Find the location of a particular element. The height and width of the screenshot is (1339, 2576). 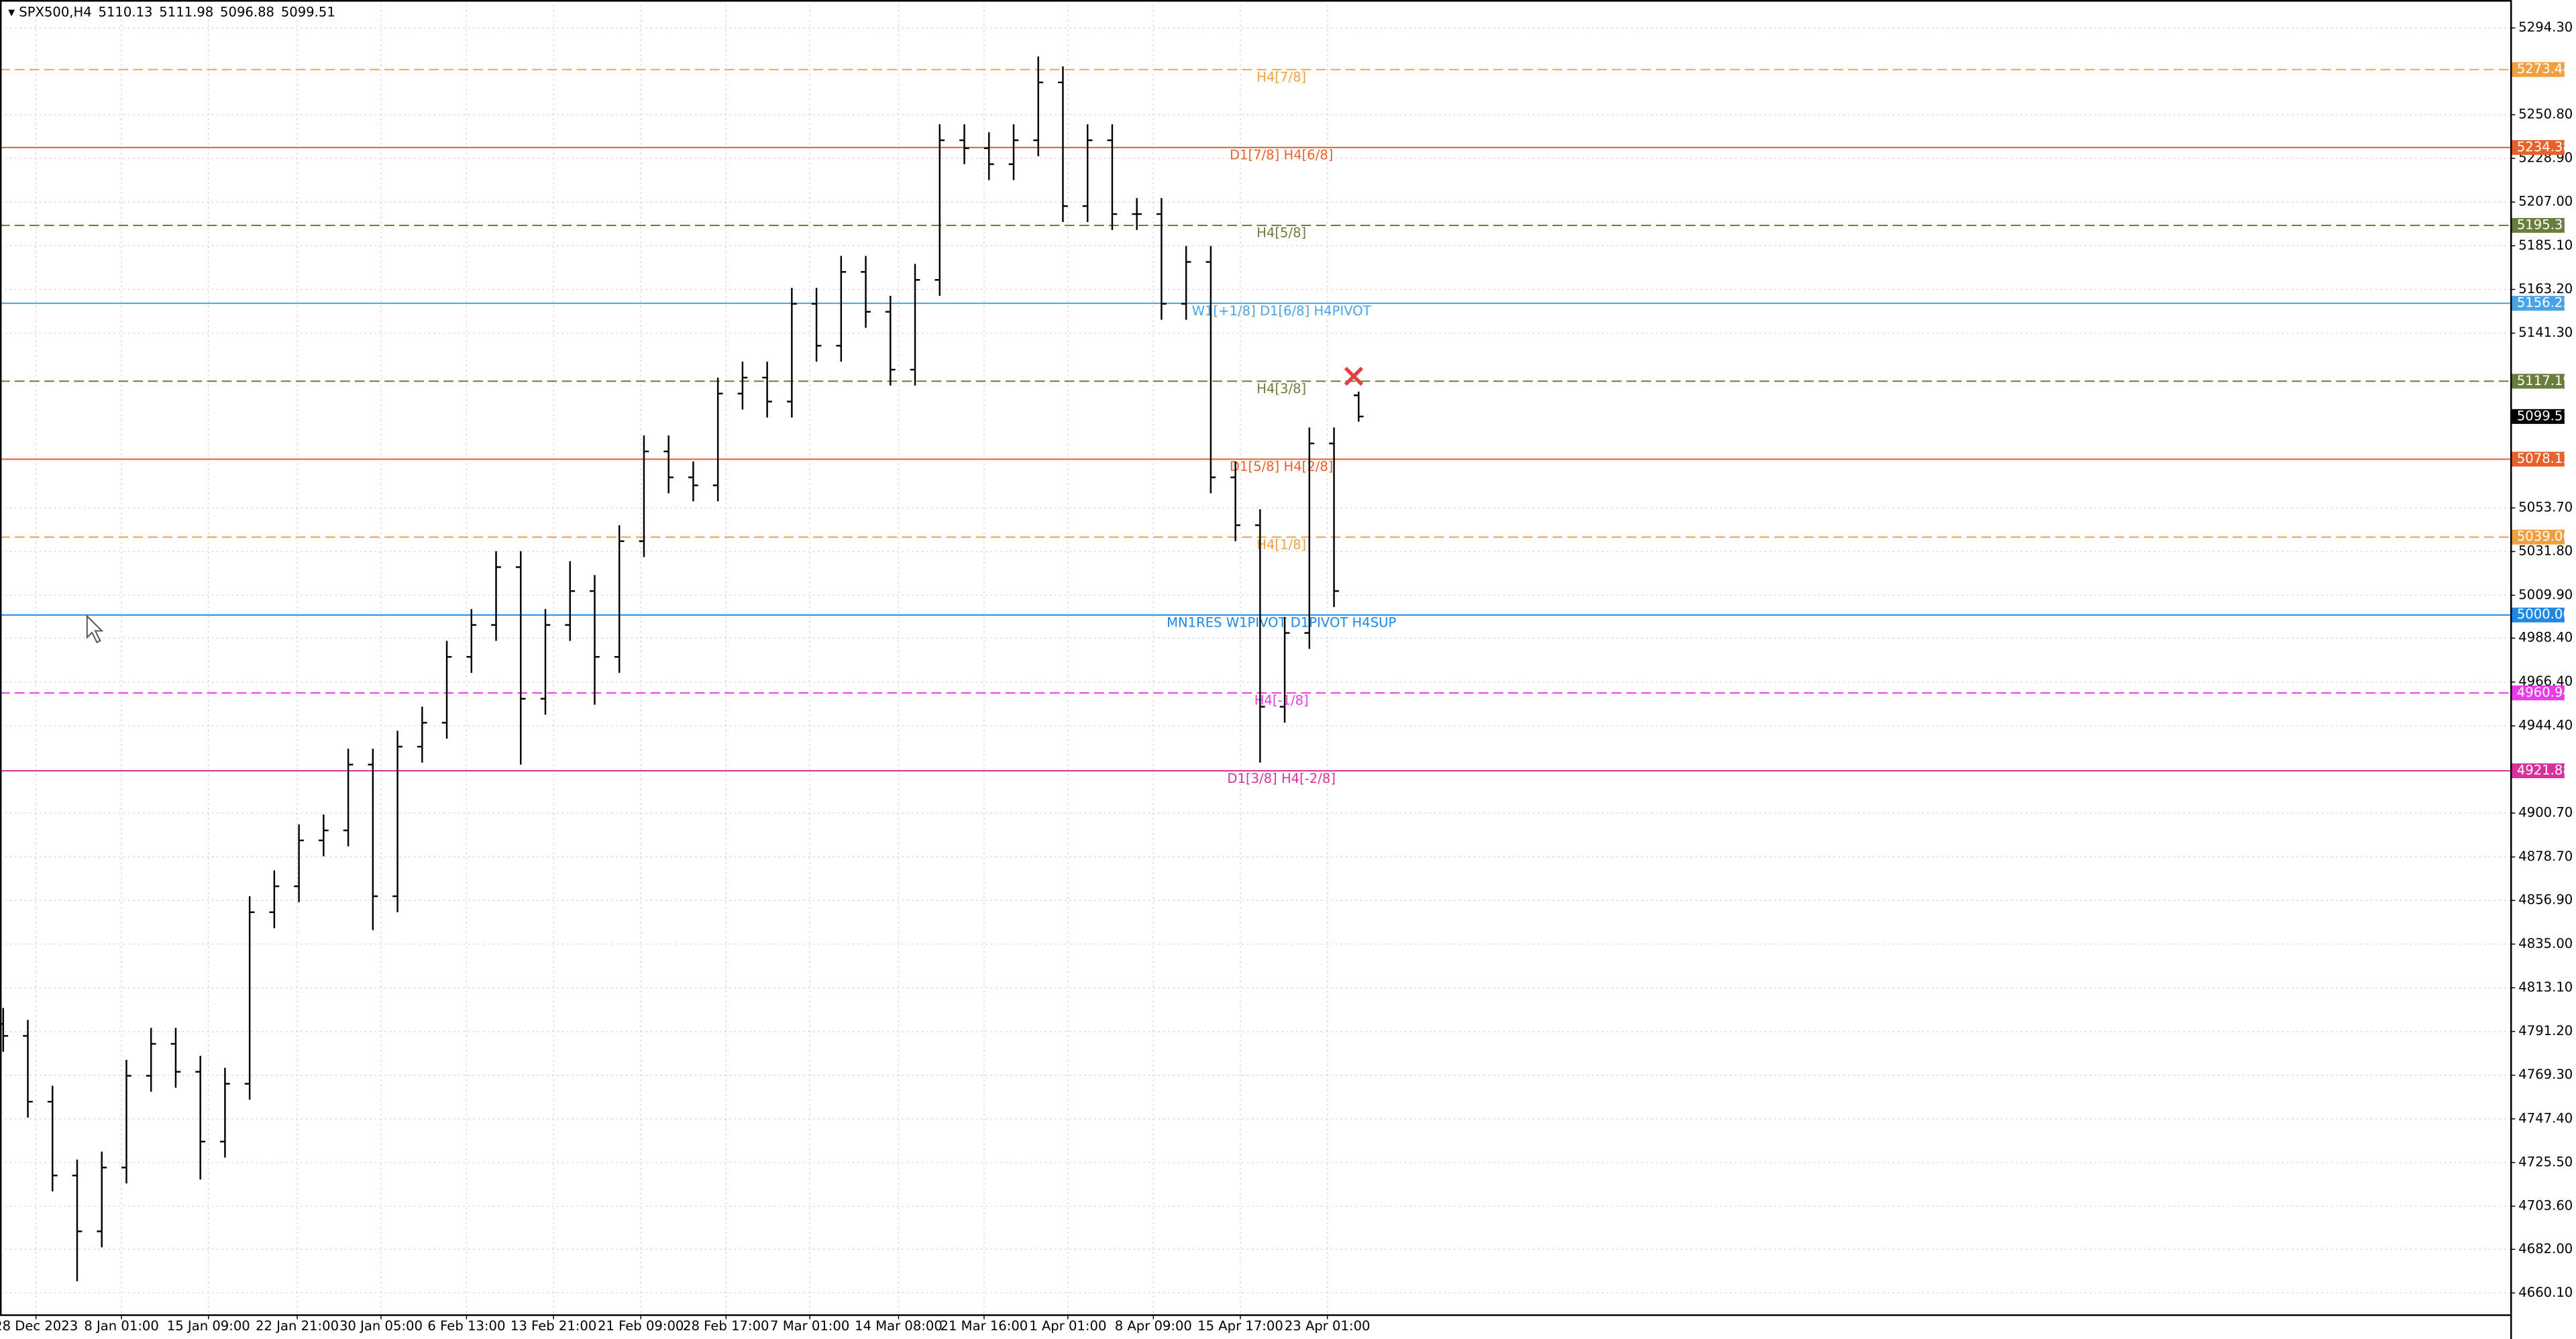

y-tick-label: 4725.50 is located at coordinates (2545, 1161).